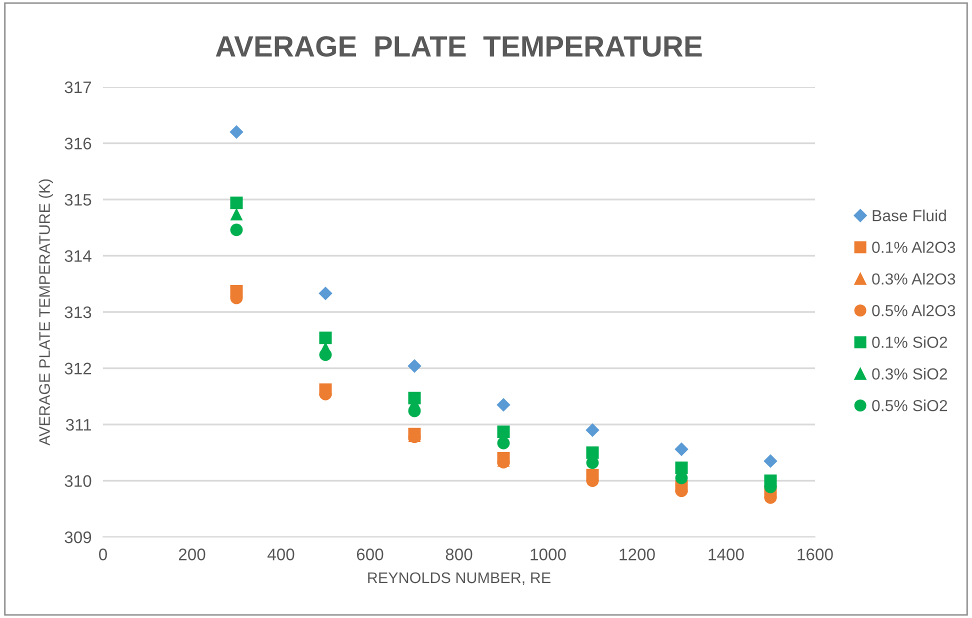  What do you see at coordinates (910, 406) in the screenshot?
I see `legend-label: 0.5% SiO2` at bounding box center [910, 406].